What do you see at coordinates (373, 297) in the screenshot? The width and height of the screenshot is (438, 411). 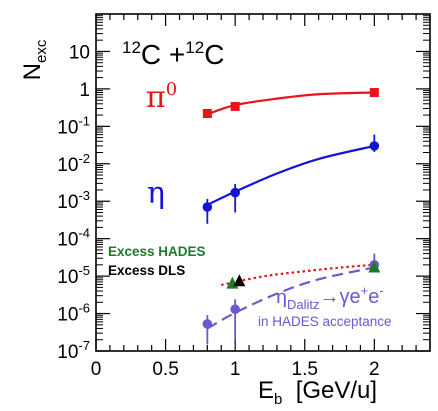 I see `eta-dalitz-label-e: e` at bounding box center [373, 297].